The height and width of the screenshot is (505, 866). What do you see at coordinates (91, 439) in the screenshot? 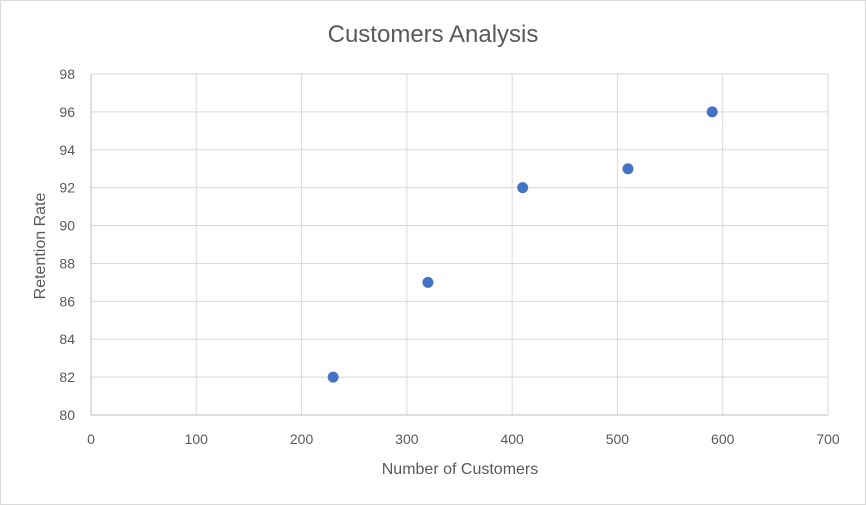
I see `x-tick-label: 0` at bounding box center [91, 439].